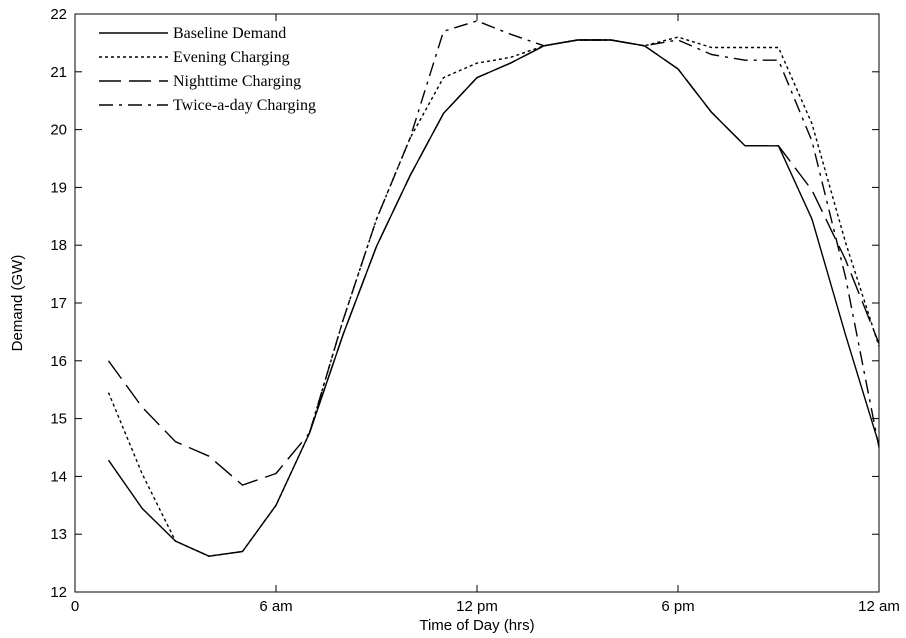 This screenshot has height=638, width=906. I want to click on y-axis-title: Demand (GW), so click(17, 303).